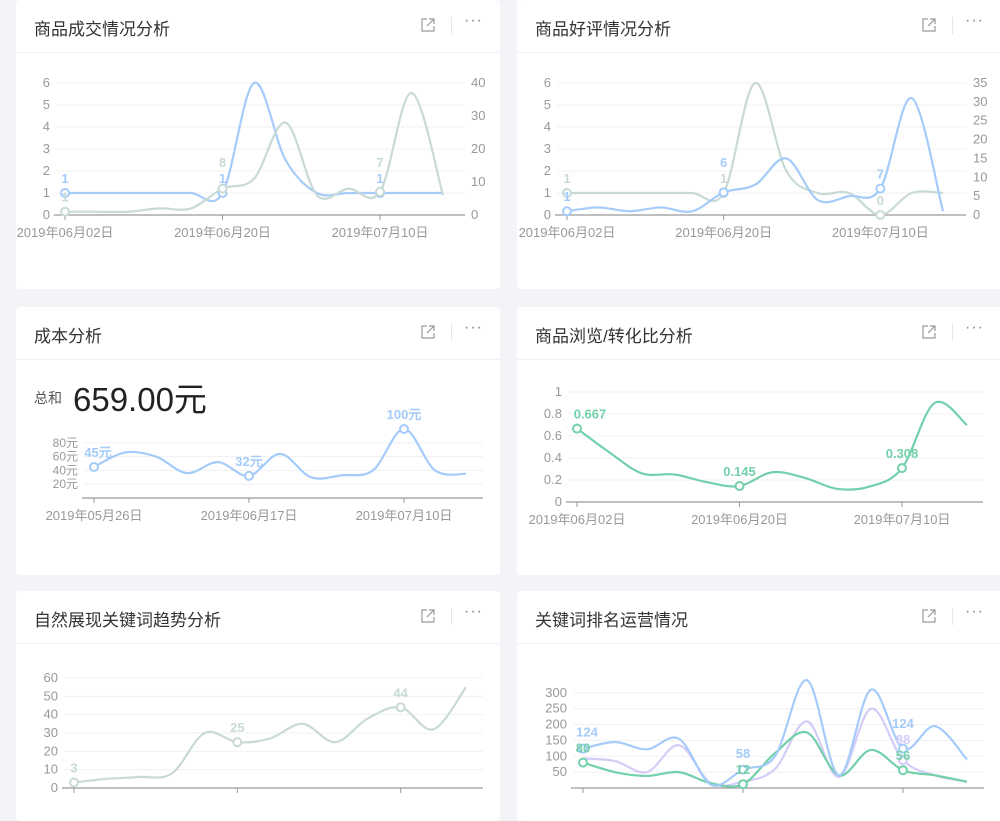 This screenshot has width=1000, height=821. Describe the element at coordinates (553, 479) in the screenshot. I see `y-tick-label: 0.2` at that location.